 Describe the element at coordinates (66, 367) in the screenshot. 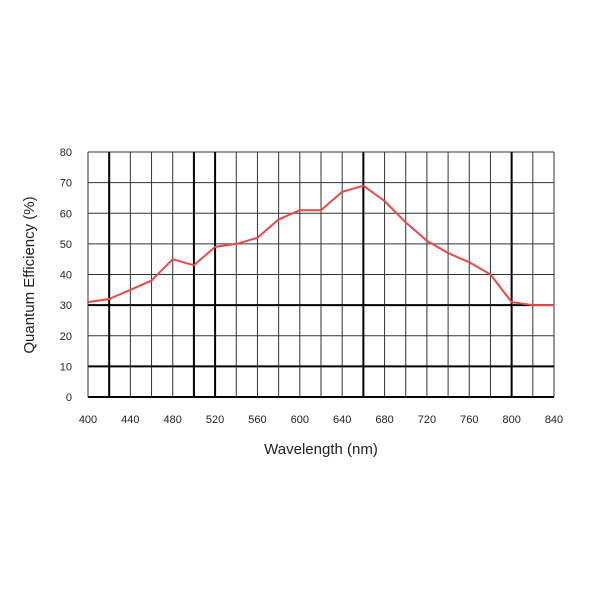

I see `y-tick-label: 10` at that location.